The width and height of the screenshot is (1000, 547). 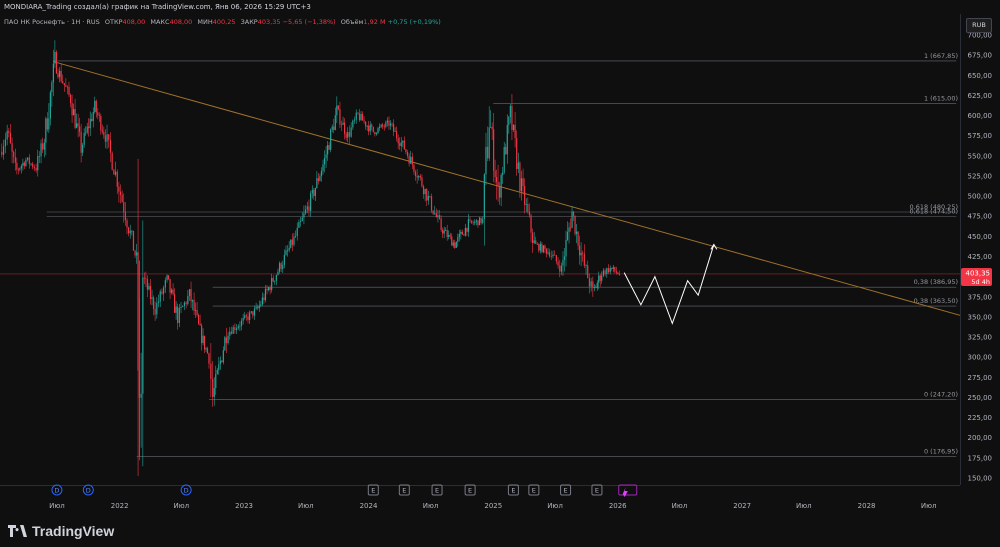 What do you see at coordinates (980, 116) in the screenshot?
I see `y-tick-label: 600,00` at bounding box center [980, 116].